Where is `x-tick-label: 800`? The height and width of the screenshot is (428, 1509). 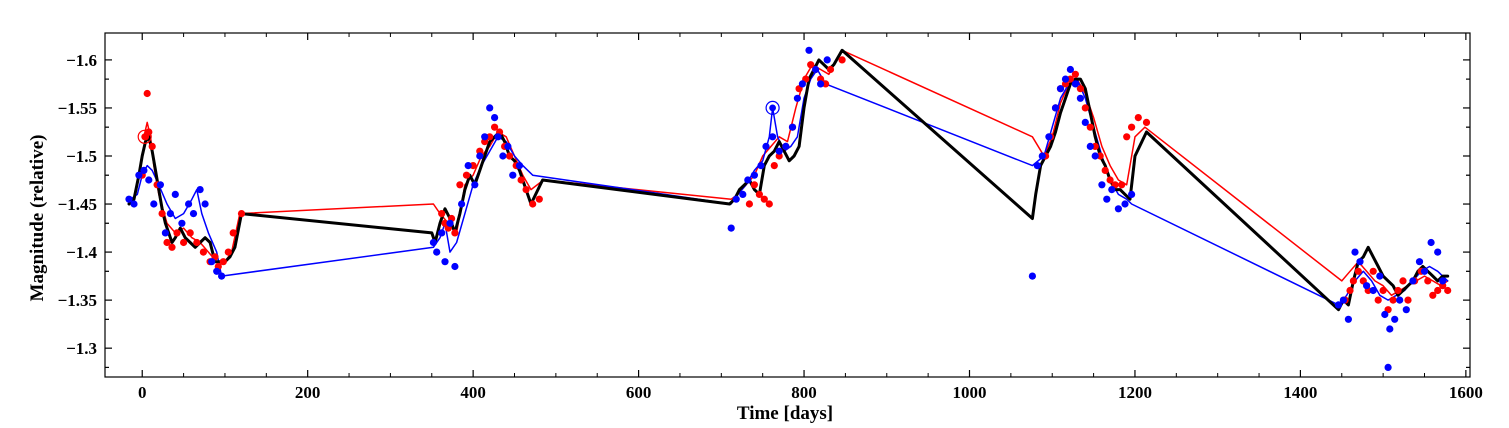 x-tick-label: 800 is located at coordinates (804, 392).